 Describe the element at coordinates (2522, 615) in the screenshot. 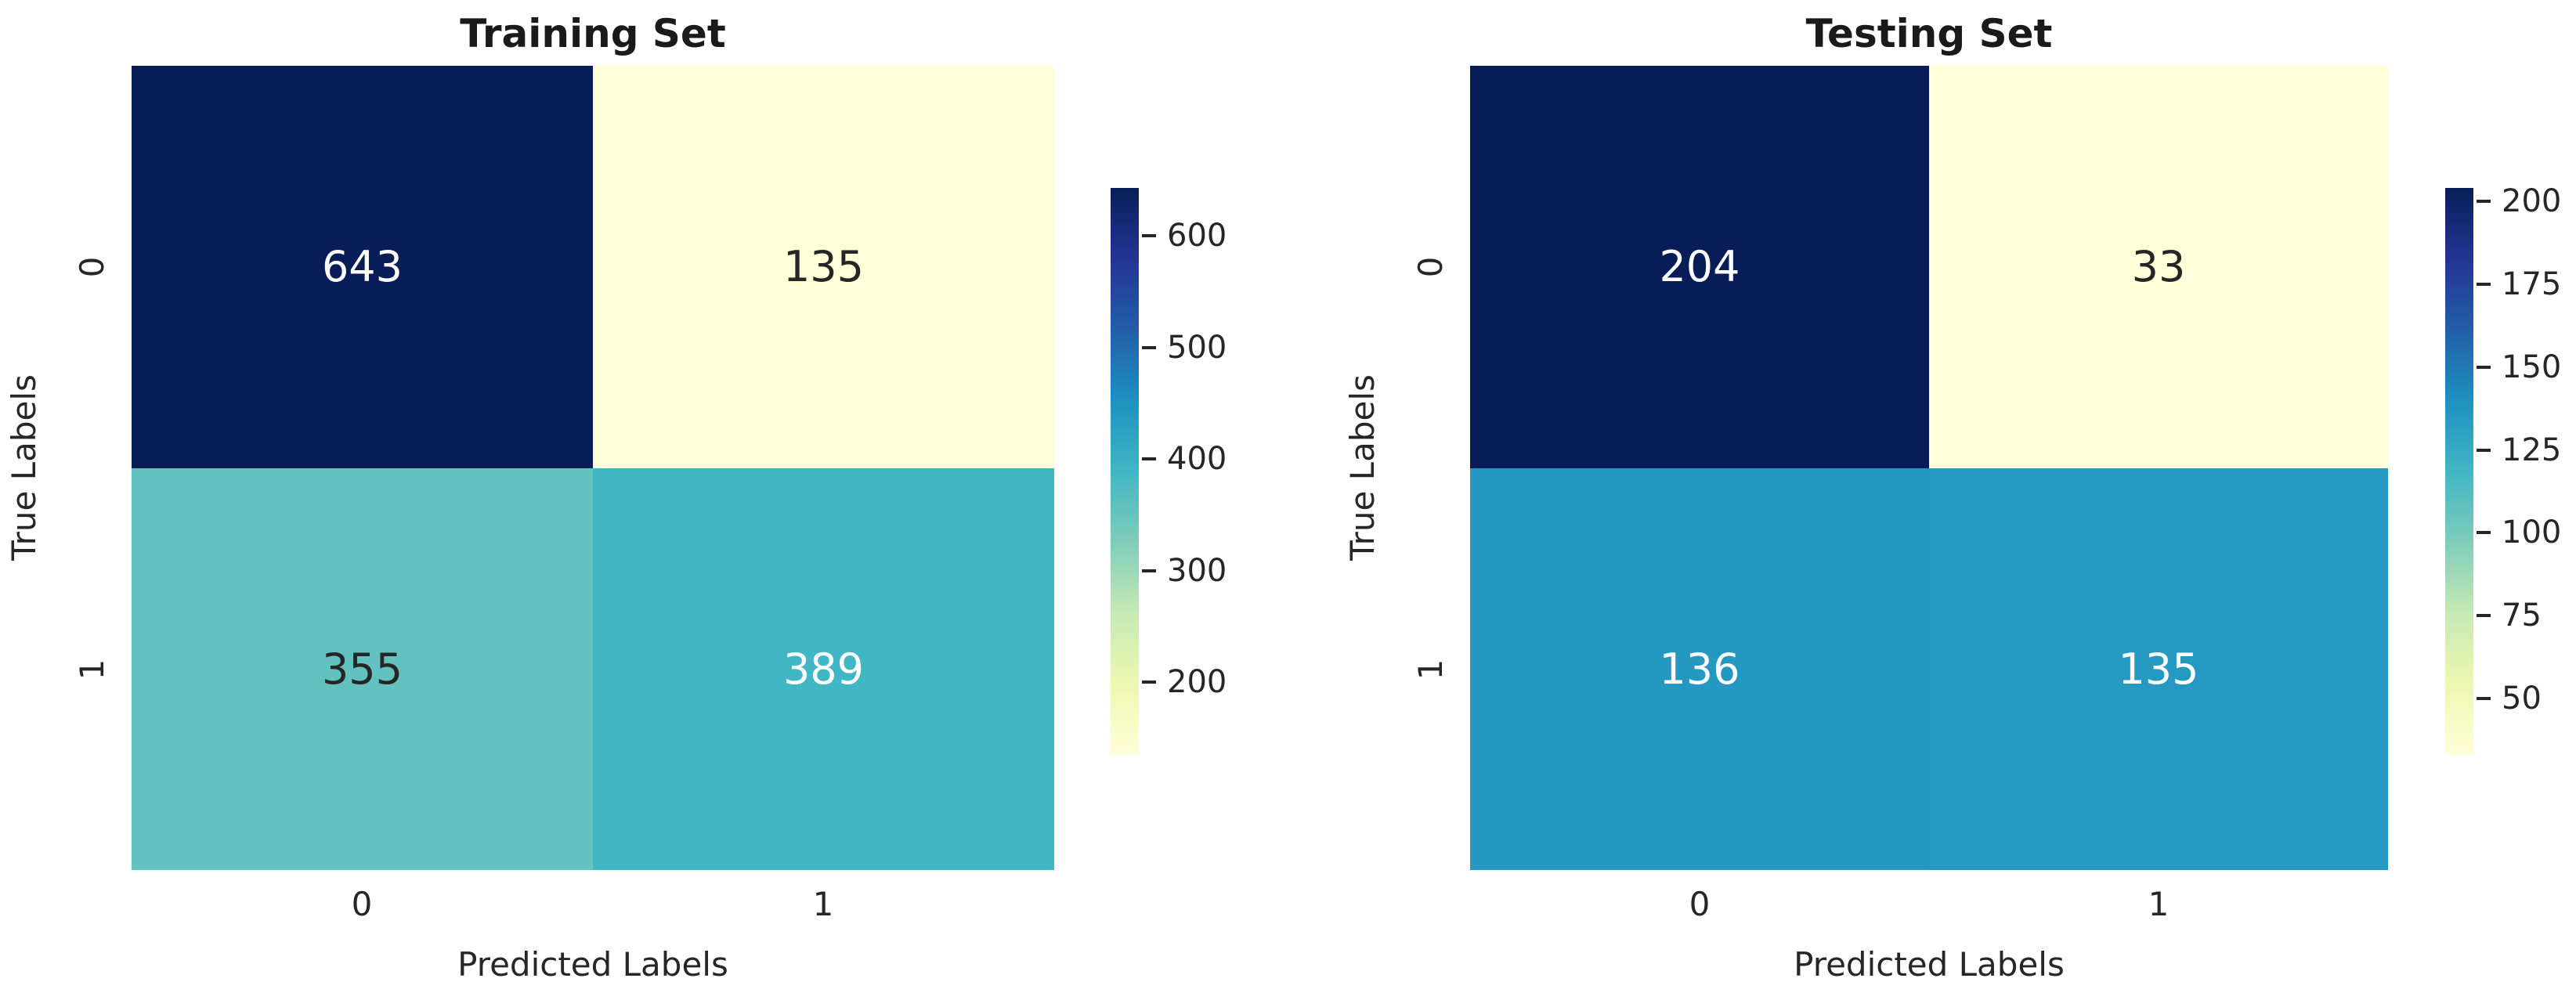

I see `colorbar-tick-label: 75` at that location.